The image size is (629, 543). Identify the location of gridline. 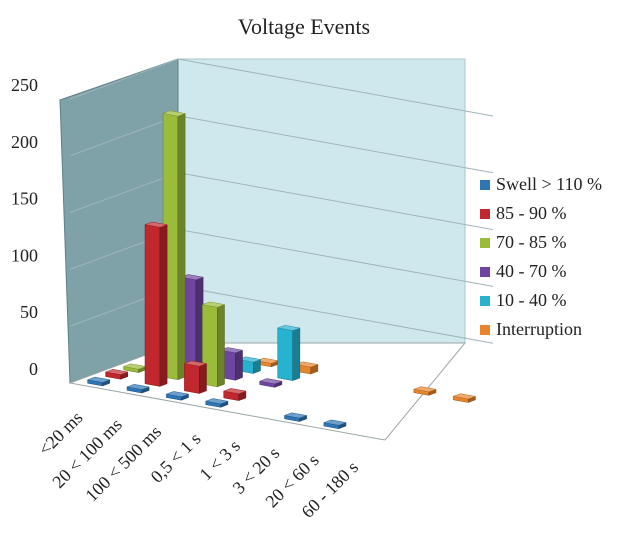
(281, 87).